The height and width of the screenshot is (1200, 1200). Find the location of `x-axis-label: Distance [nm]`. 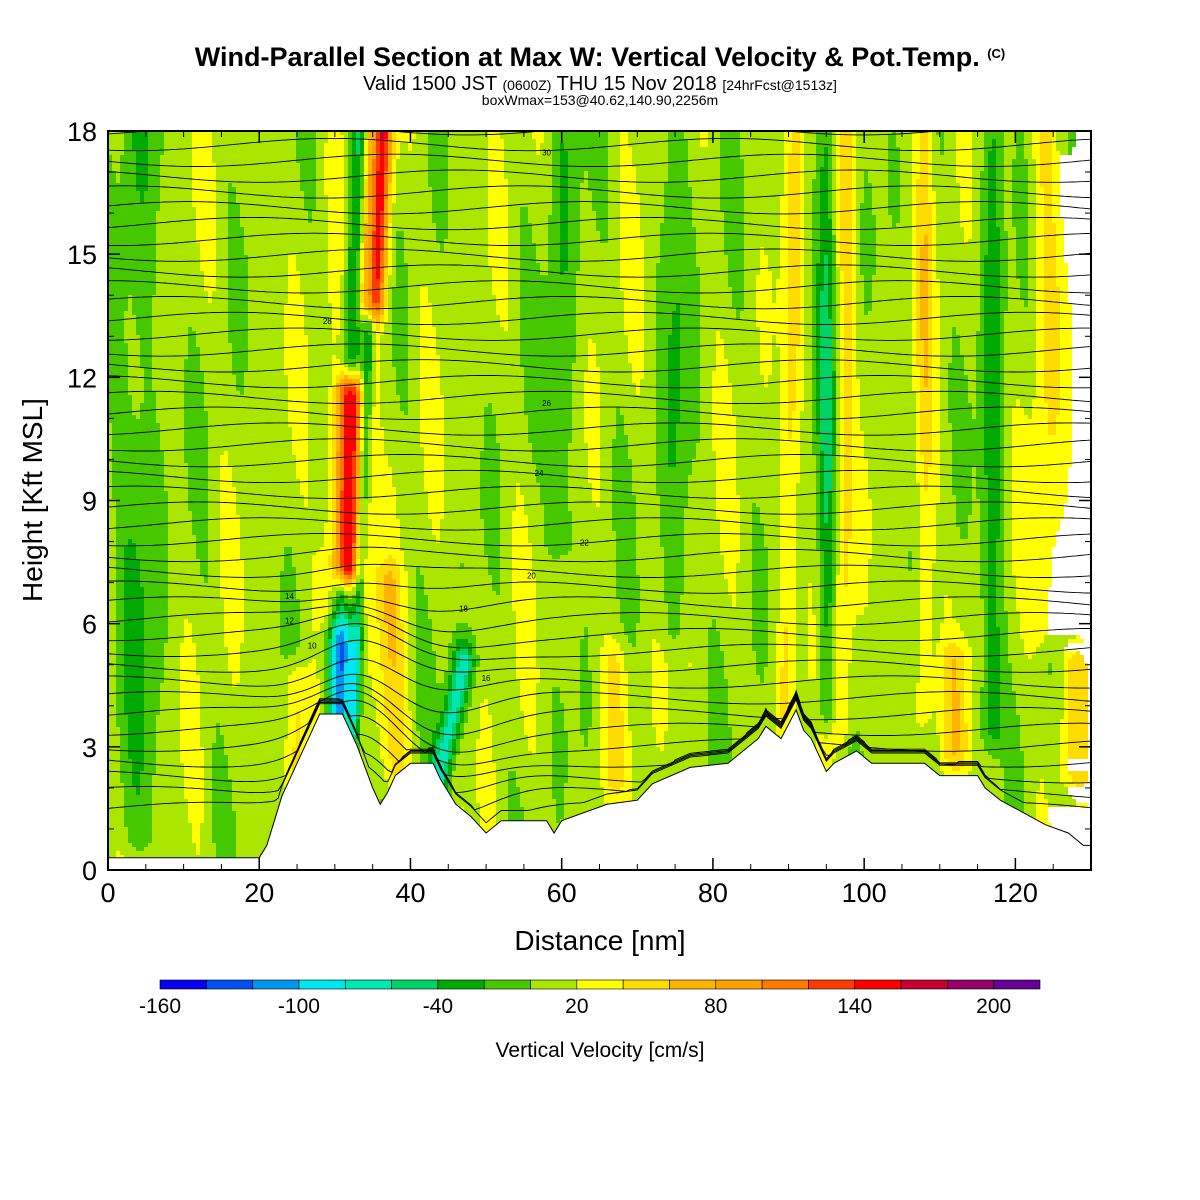

x-axis-label: Distance [nm] is located at coordinates (599, 940).